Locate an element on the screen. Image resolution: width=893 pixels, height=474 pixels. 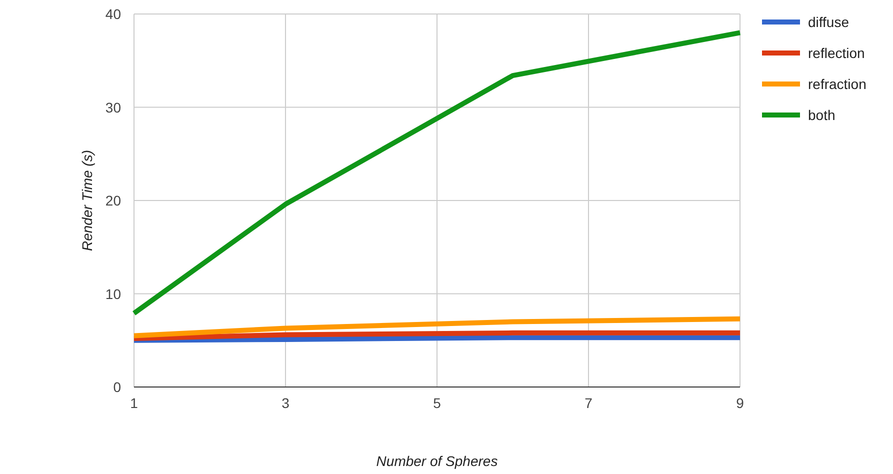
legend-label: reflection is located at coordinates (836, 53).